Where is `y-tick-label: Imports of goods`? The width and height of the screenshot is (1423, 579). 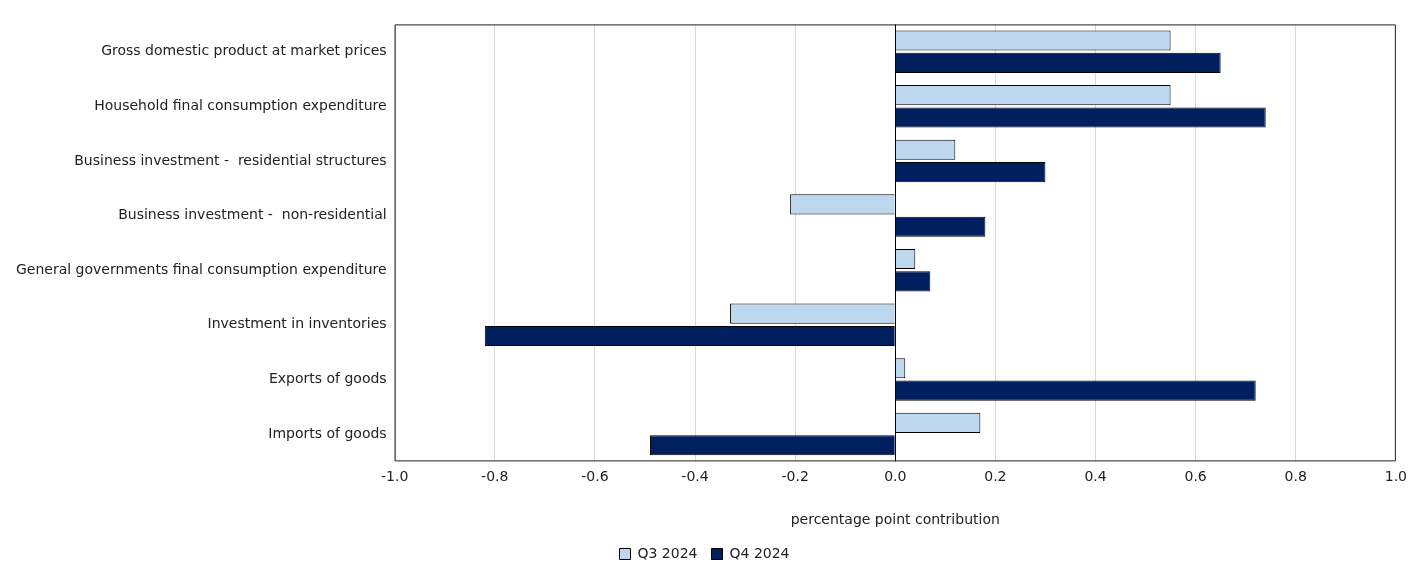
y-tick-label: Imports of goods is located at coordinates (327, 432).